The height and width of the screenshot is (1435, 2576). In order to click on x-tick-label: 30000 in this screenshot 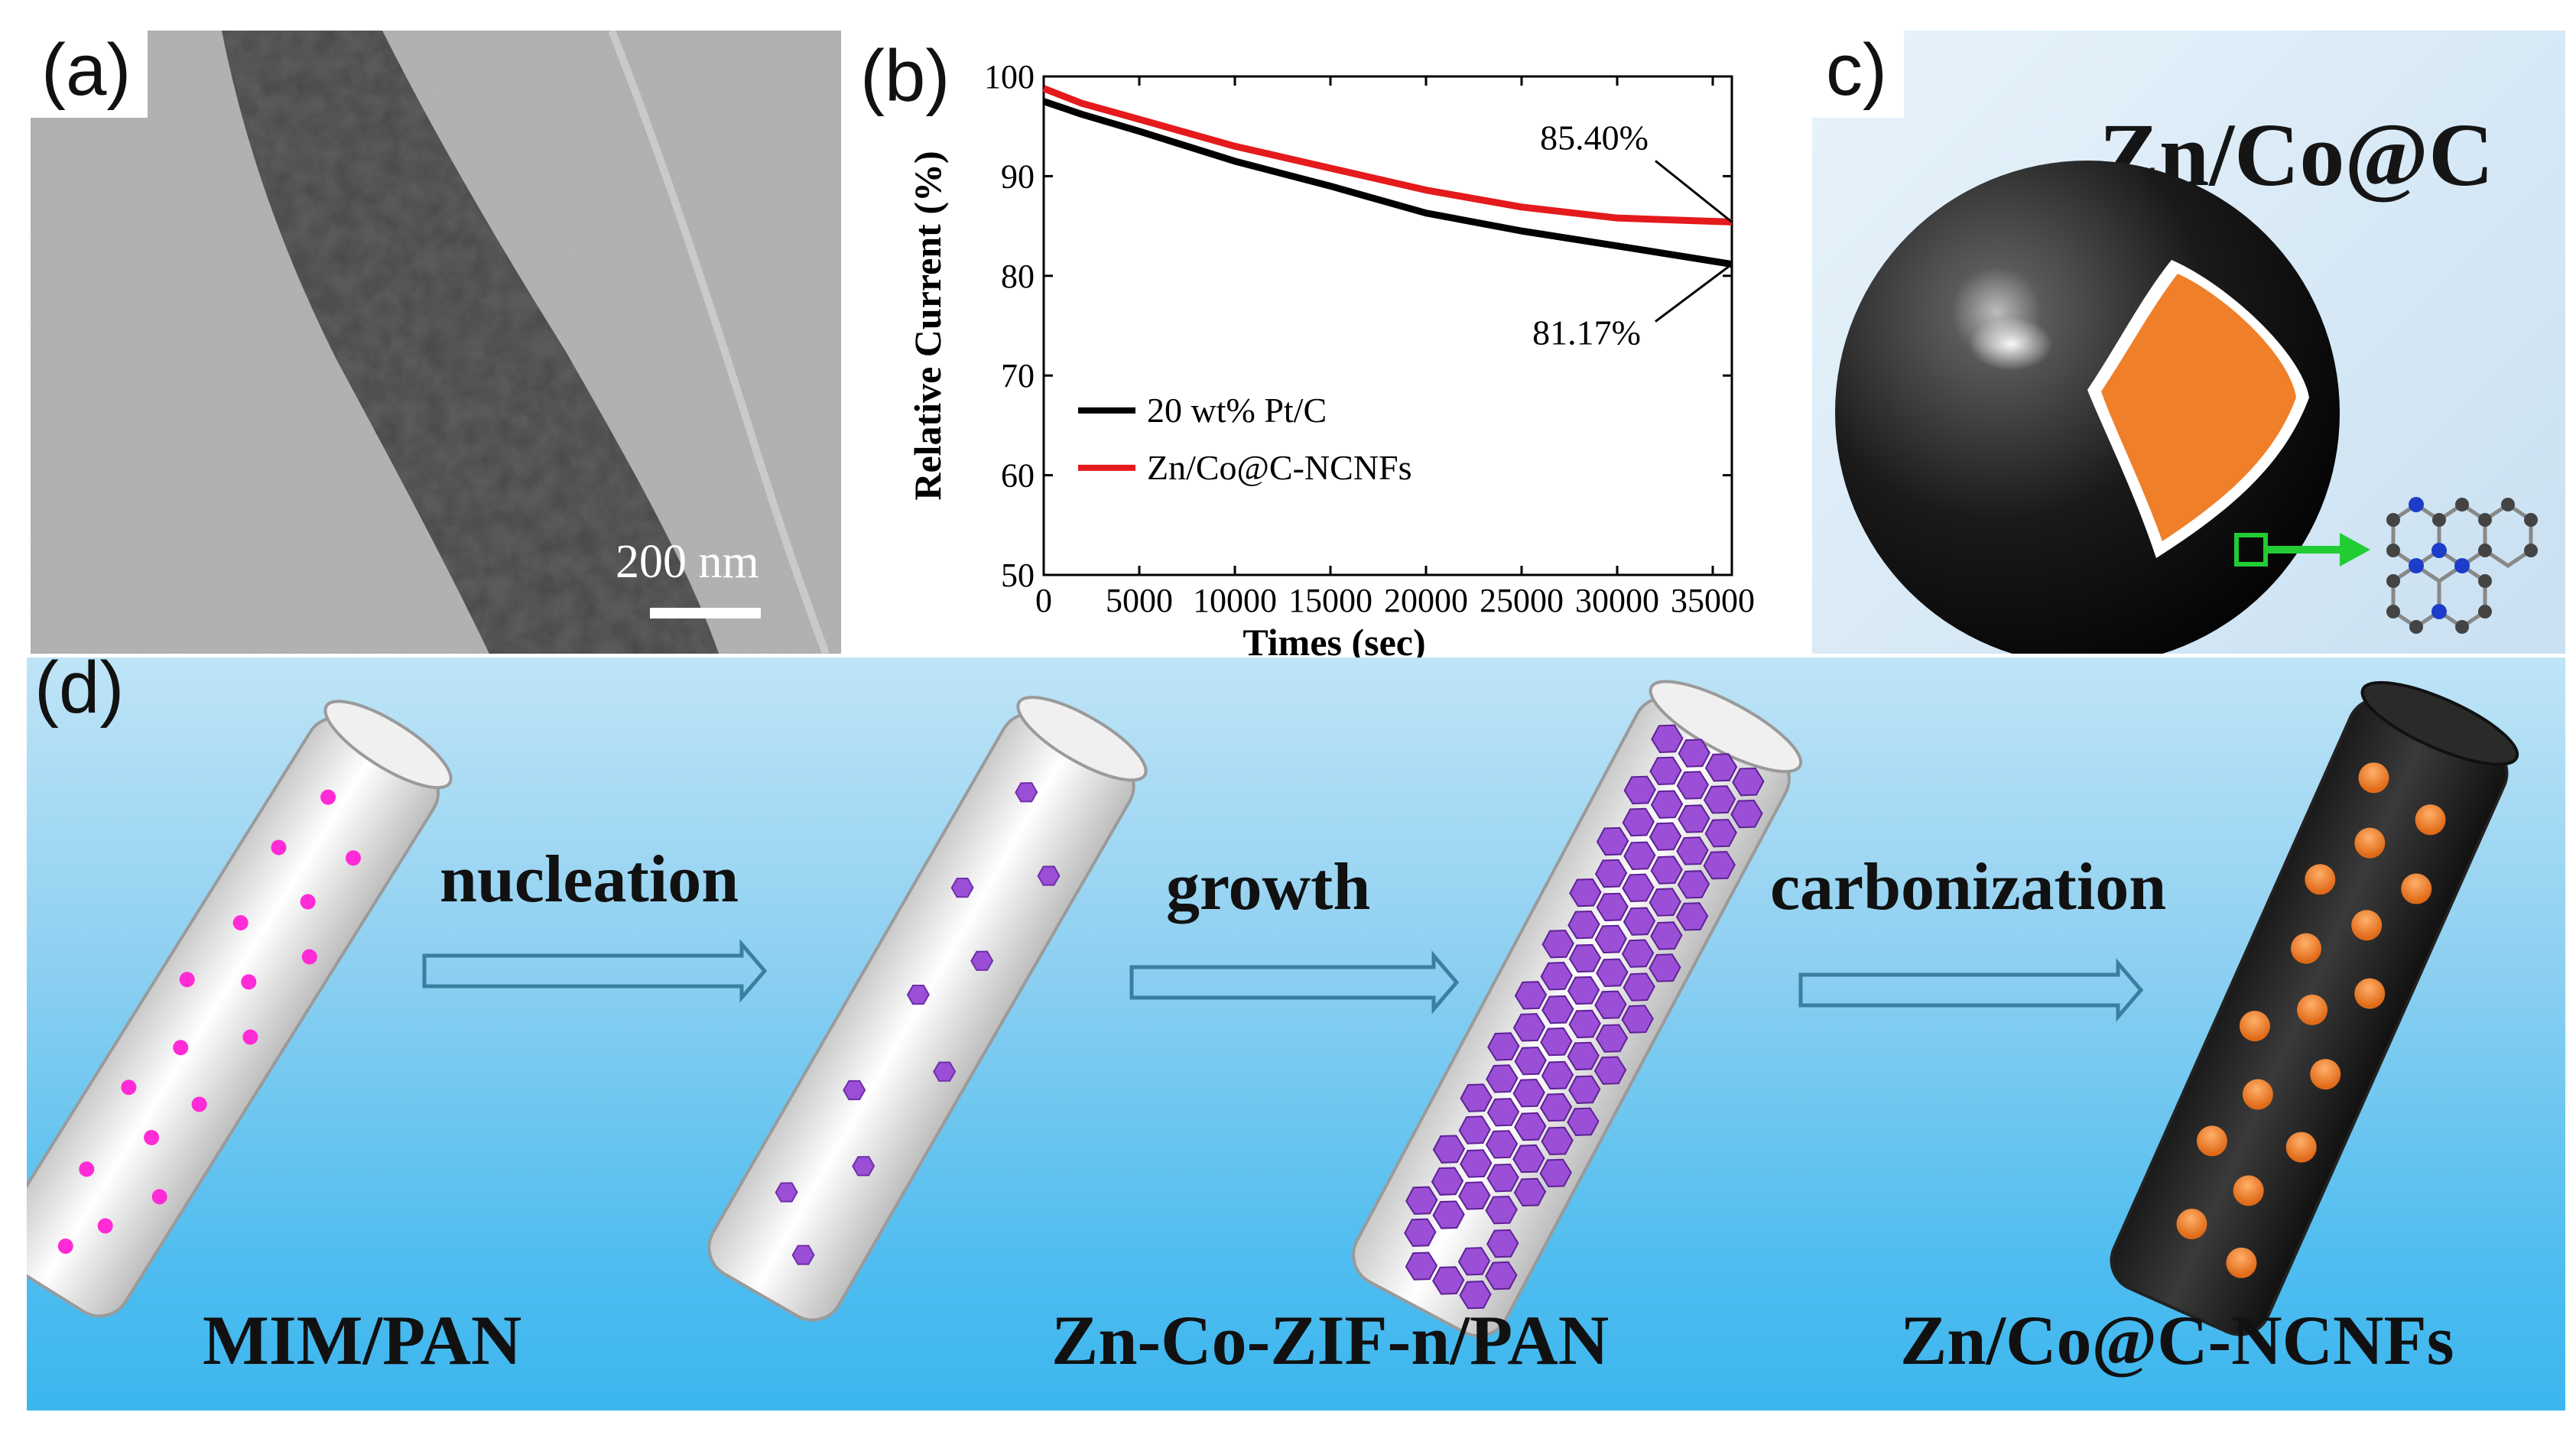, I will do `click(1617, 600)`.